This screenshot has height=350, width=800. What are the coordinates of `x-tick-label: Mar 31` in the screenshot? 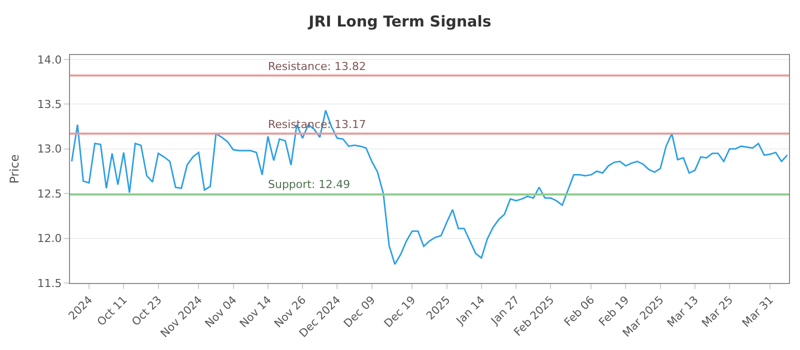 It's located at (758, 312).